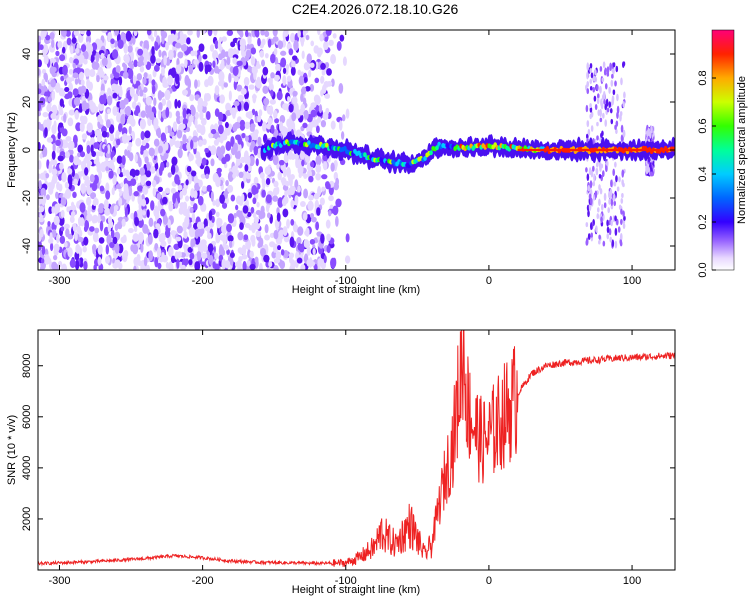  Describe the element at coordinates (742, 150) in the screenshot. I see `colorbar-label: Normalized spectral amplitude` at that location.